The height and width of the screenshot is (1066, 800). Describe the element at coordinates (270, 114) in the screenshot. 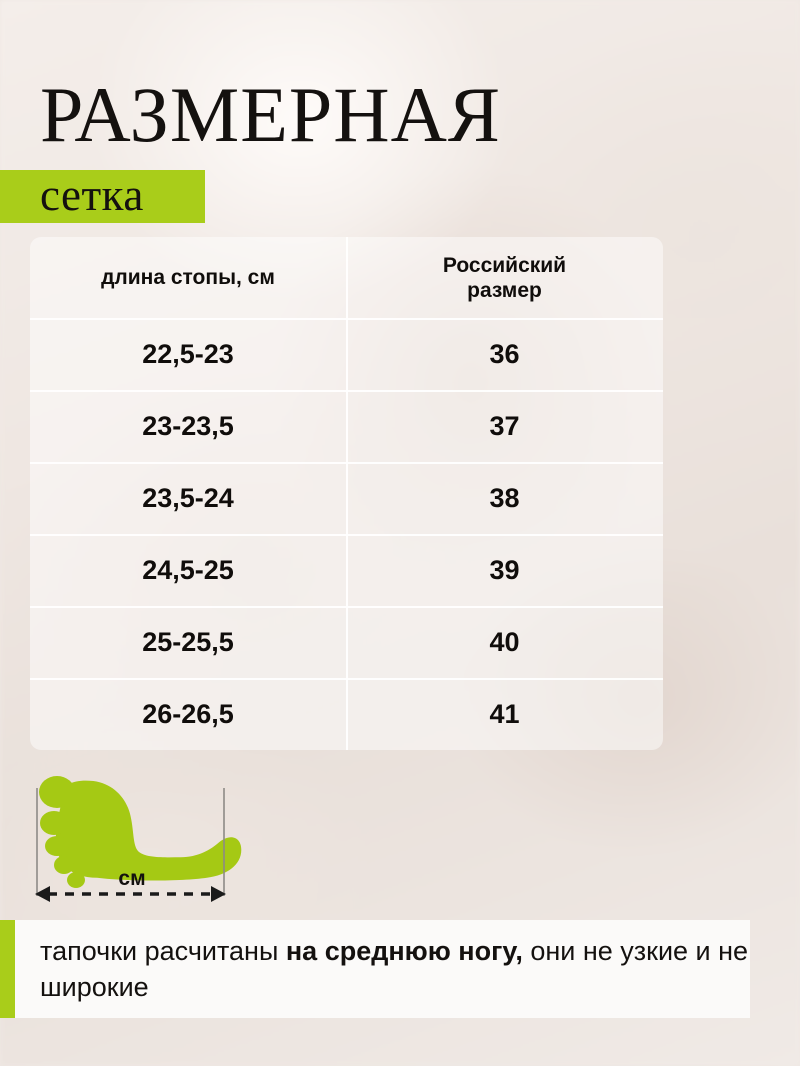

I see `page-title: РАЗМЕРНАЯ` at that location.